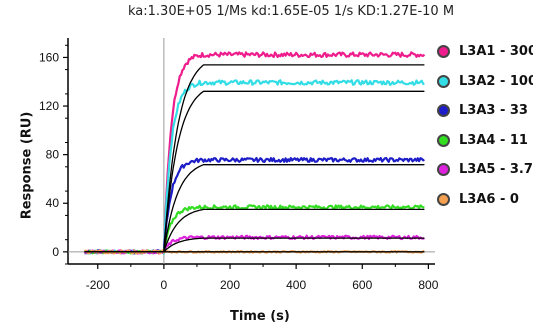 The height and width of the screenshot is (332, 533). I want to click on legend-label: L3A5 - 3.7, so click(496, 170).